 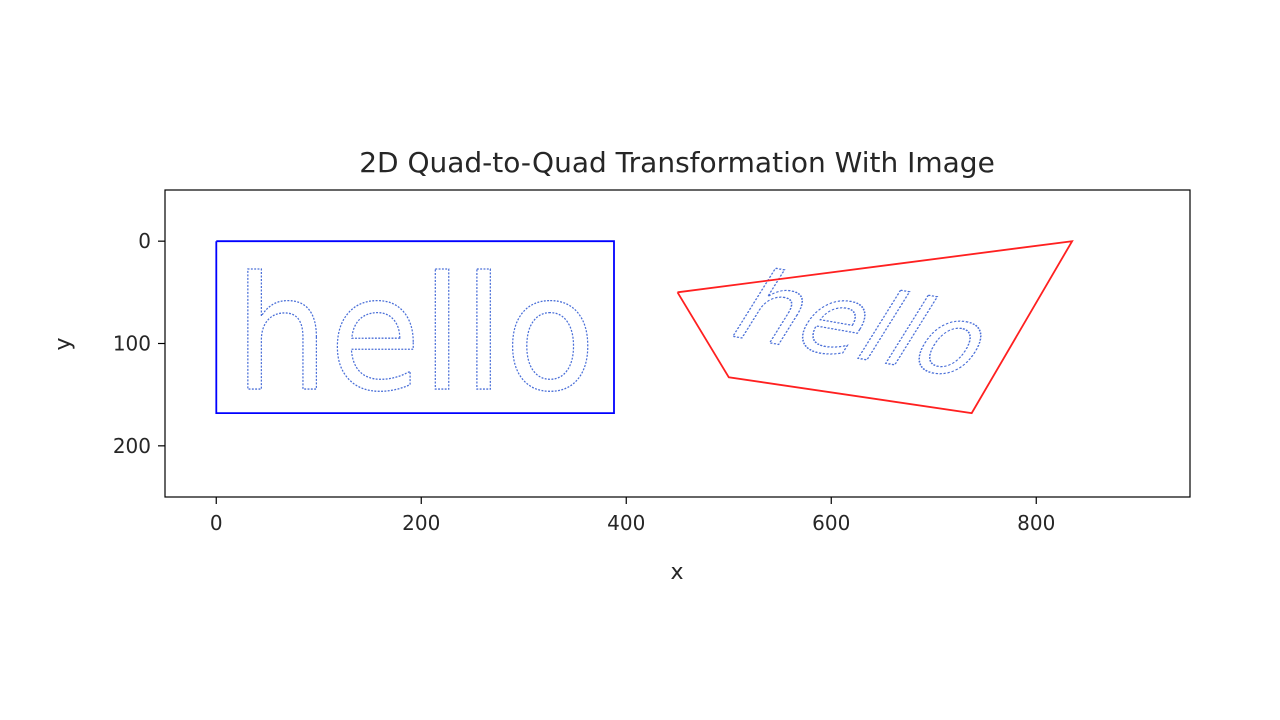 I want to click on x-tick-label: 800, so click(x=1036, y=523).